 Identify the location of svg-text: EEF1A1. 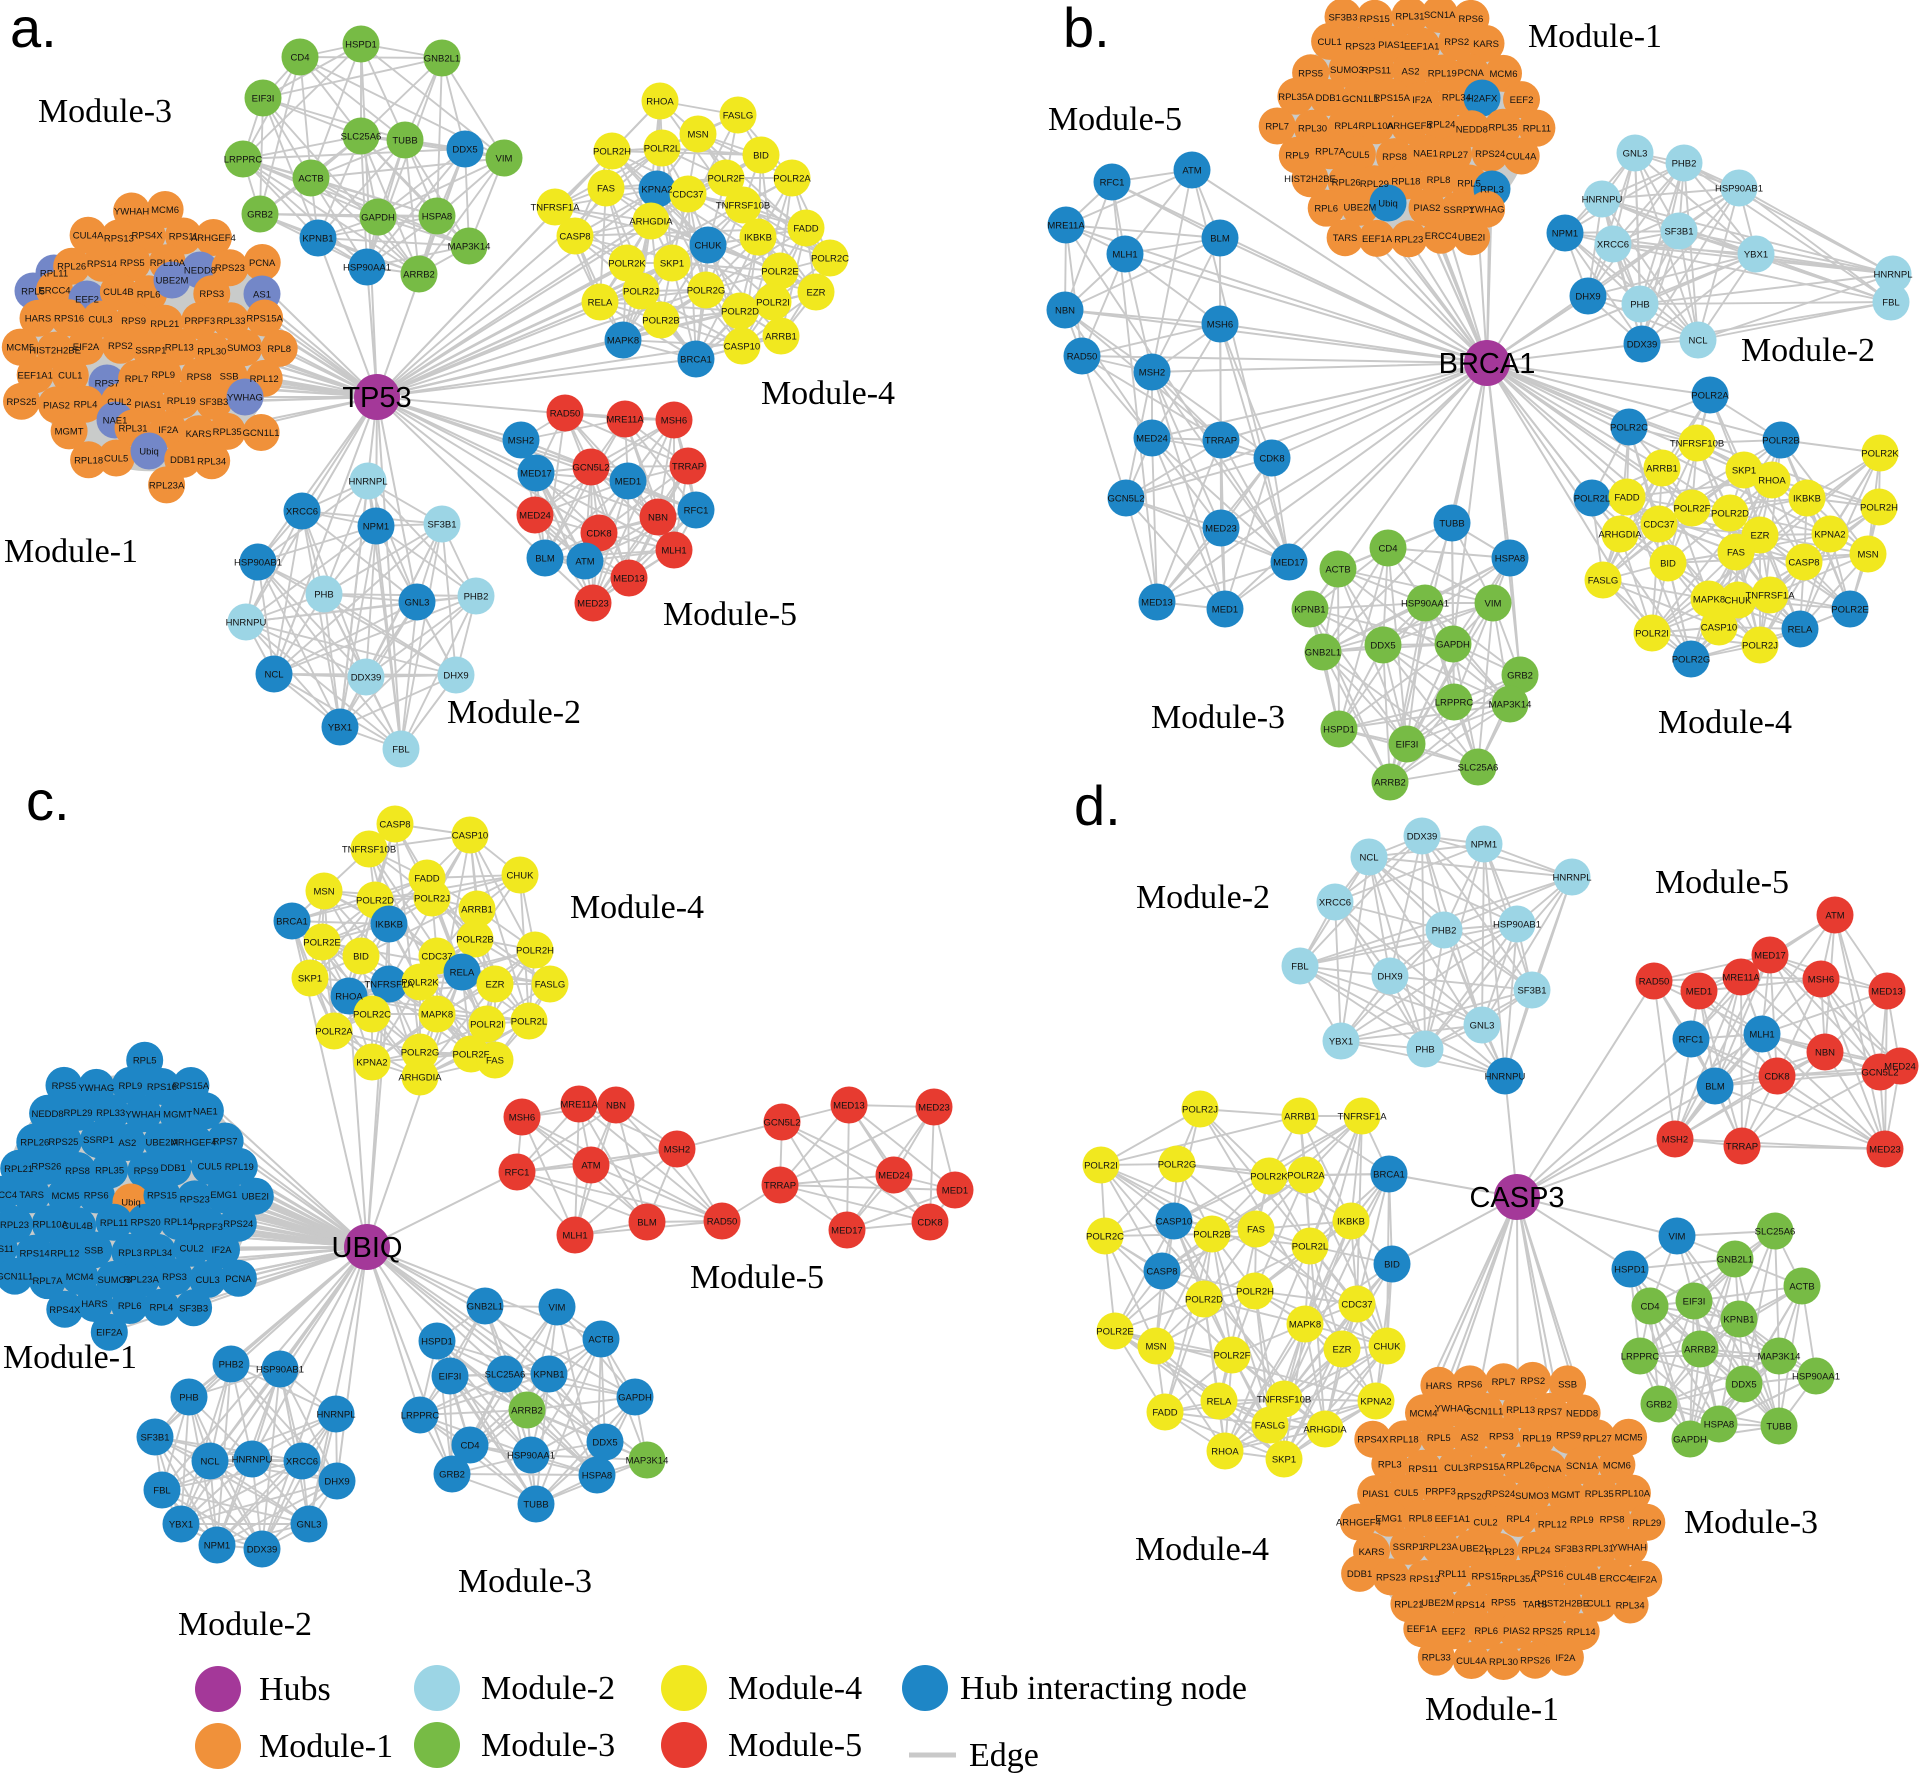
(1452, 1519).